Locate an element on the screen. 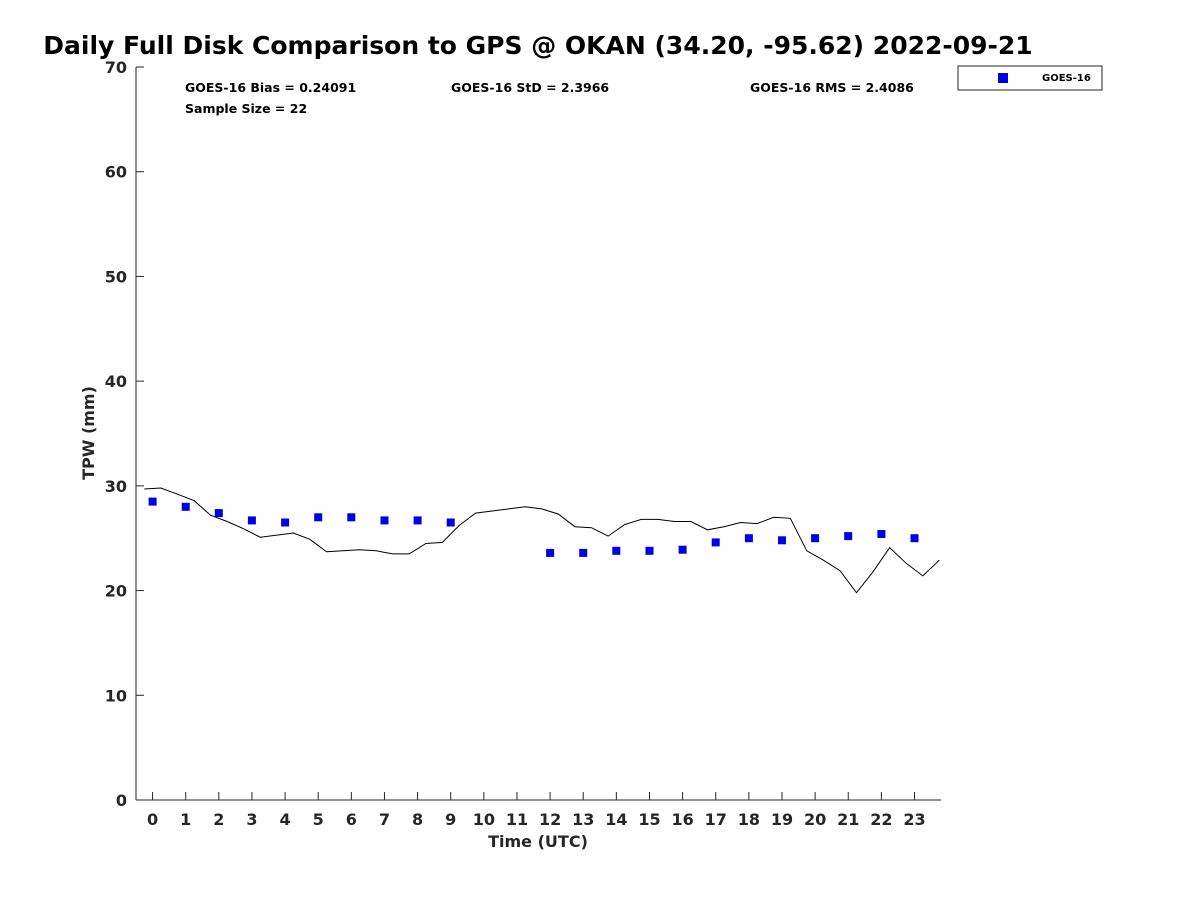 The height and width of the screenshot is (900, 1200). x-tick-label: 20 is located at coordinates (815, 819).